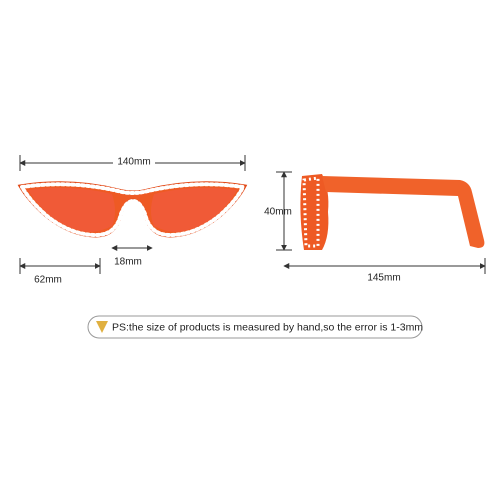  Describe the element at coordinates (278, 212) in the screenshot. I see `height-label: 40mm` at that location.